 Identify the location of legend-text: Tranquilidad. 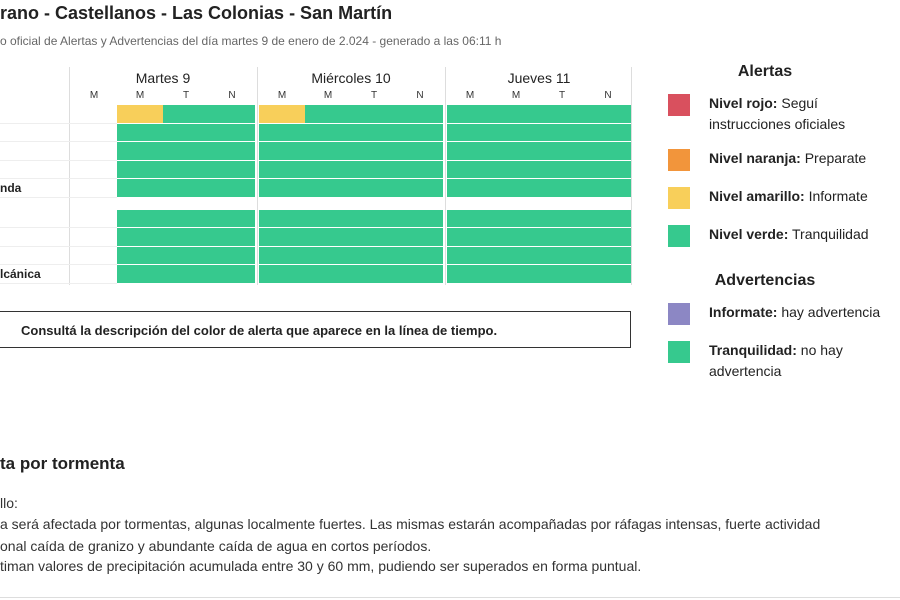
(830, 234).